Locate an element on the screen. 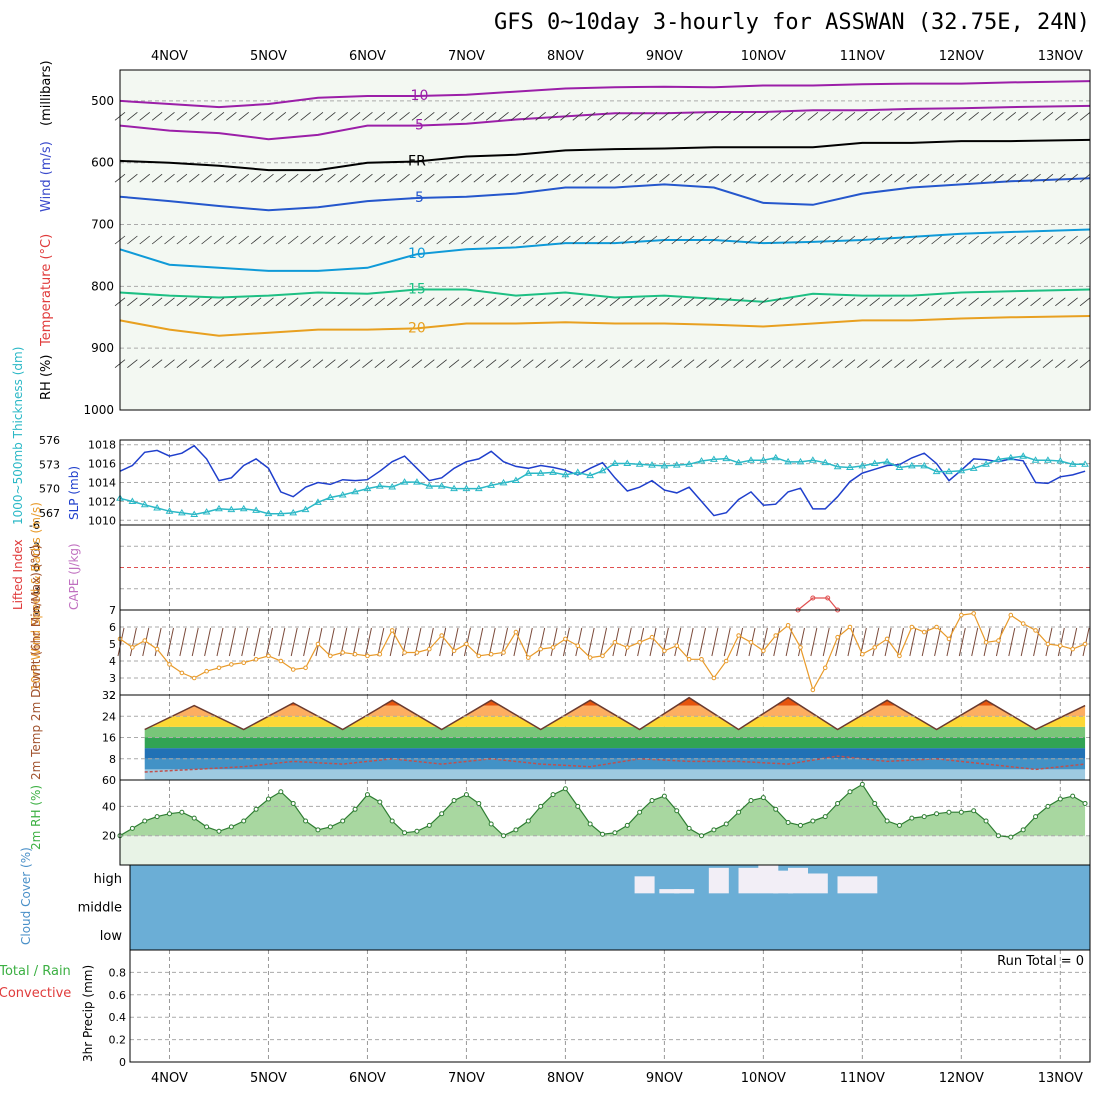 Image resolution: width=1100 pixels, height=1100 pixels. pressure-tick-label: 500 is located at coordinates (102, 101).